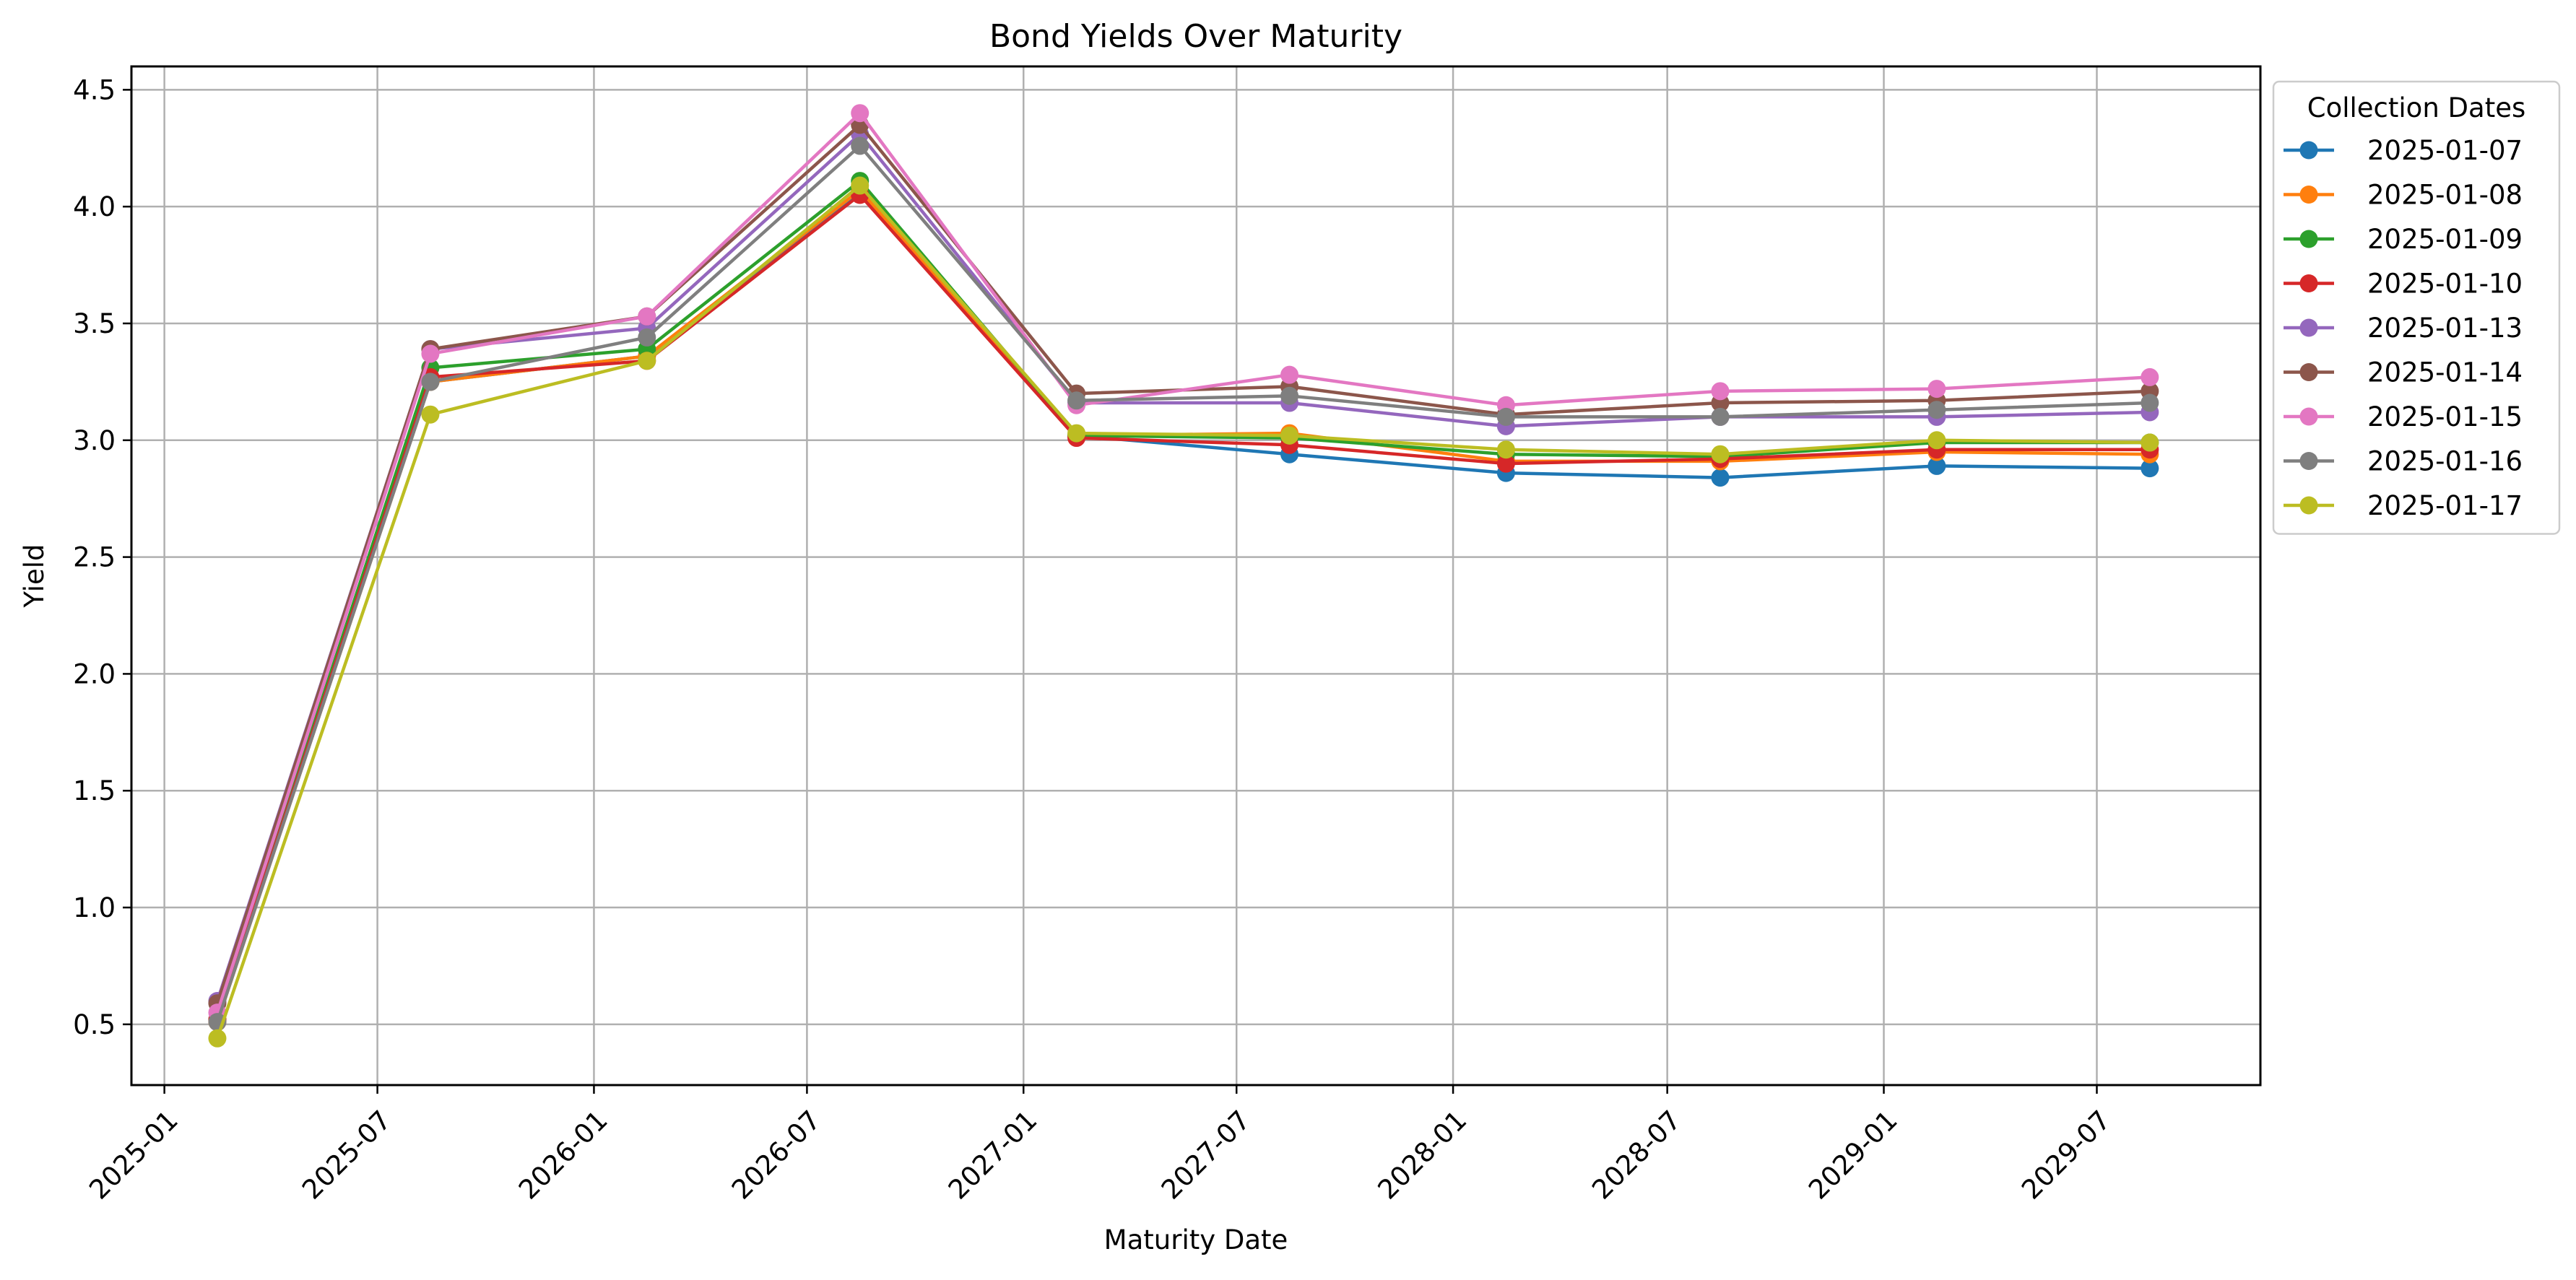 The height and width of the screenshot is (1280, 2576). Describe the element at coordinates (2066, 1155) in the screenshot. I see `x-tick-label: 2029-07` at that location.